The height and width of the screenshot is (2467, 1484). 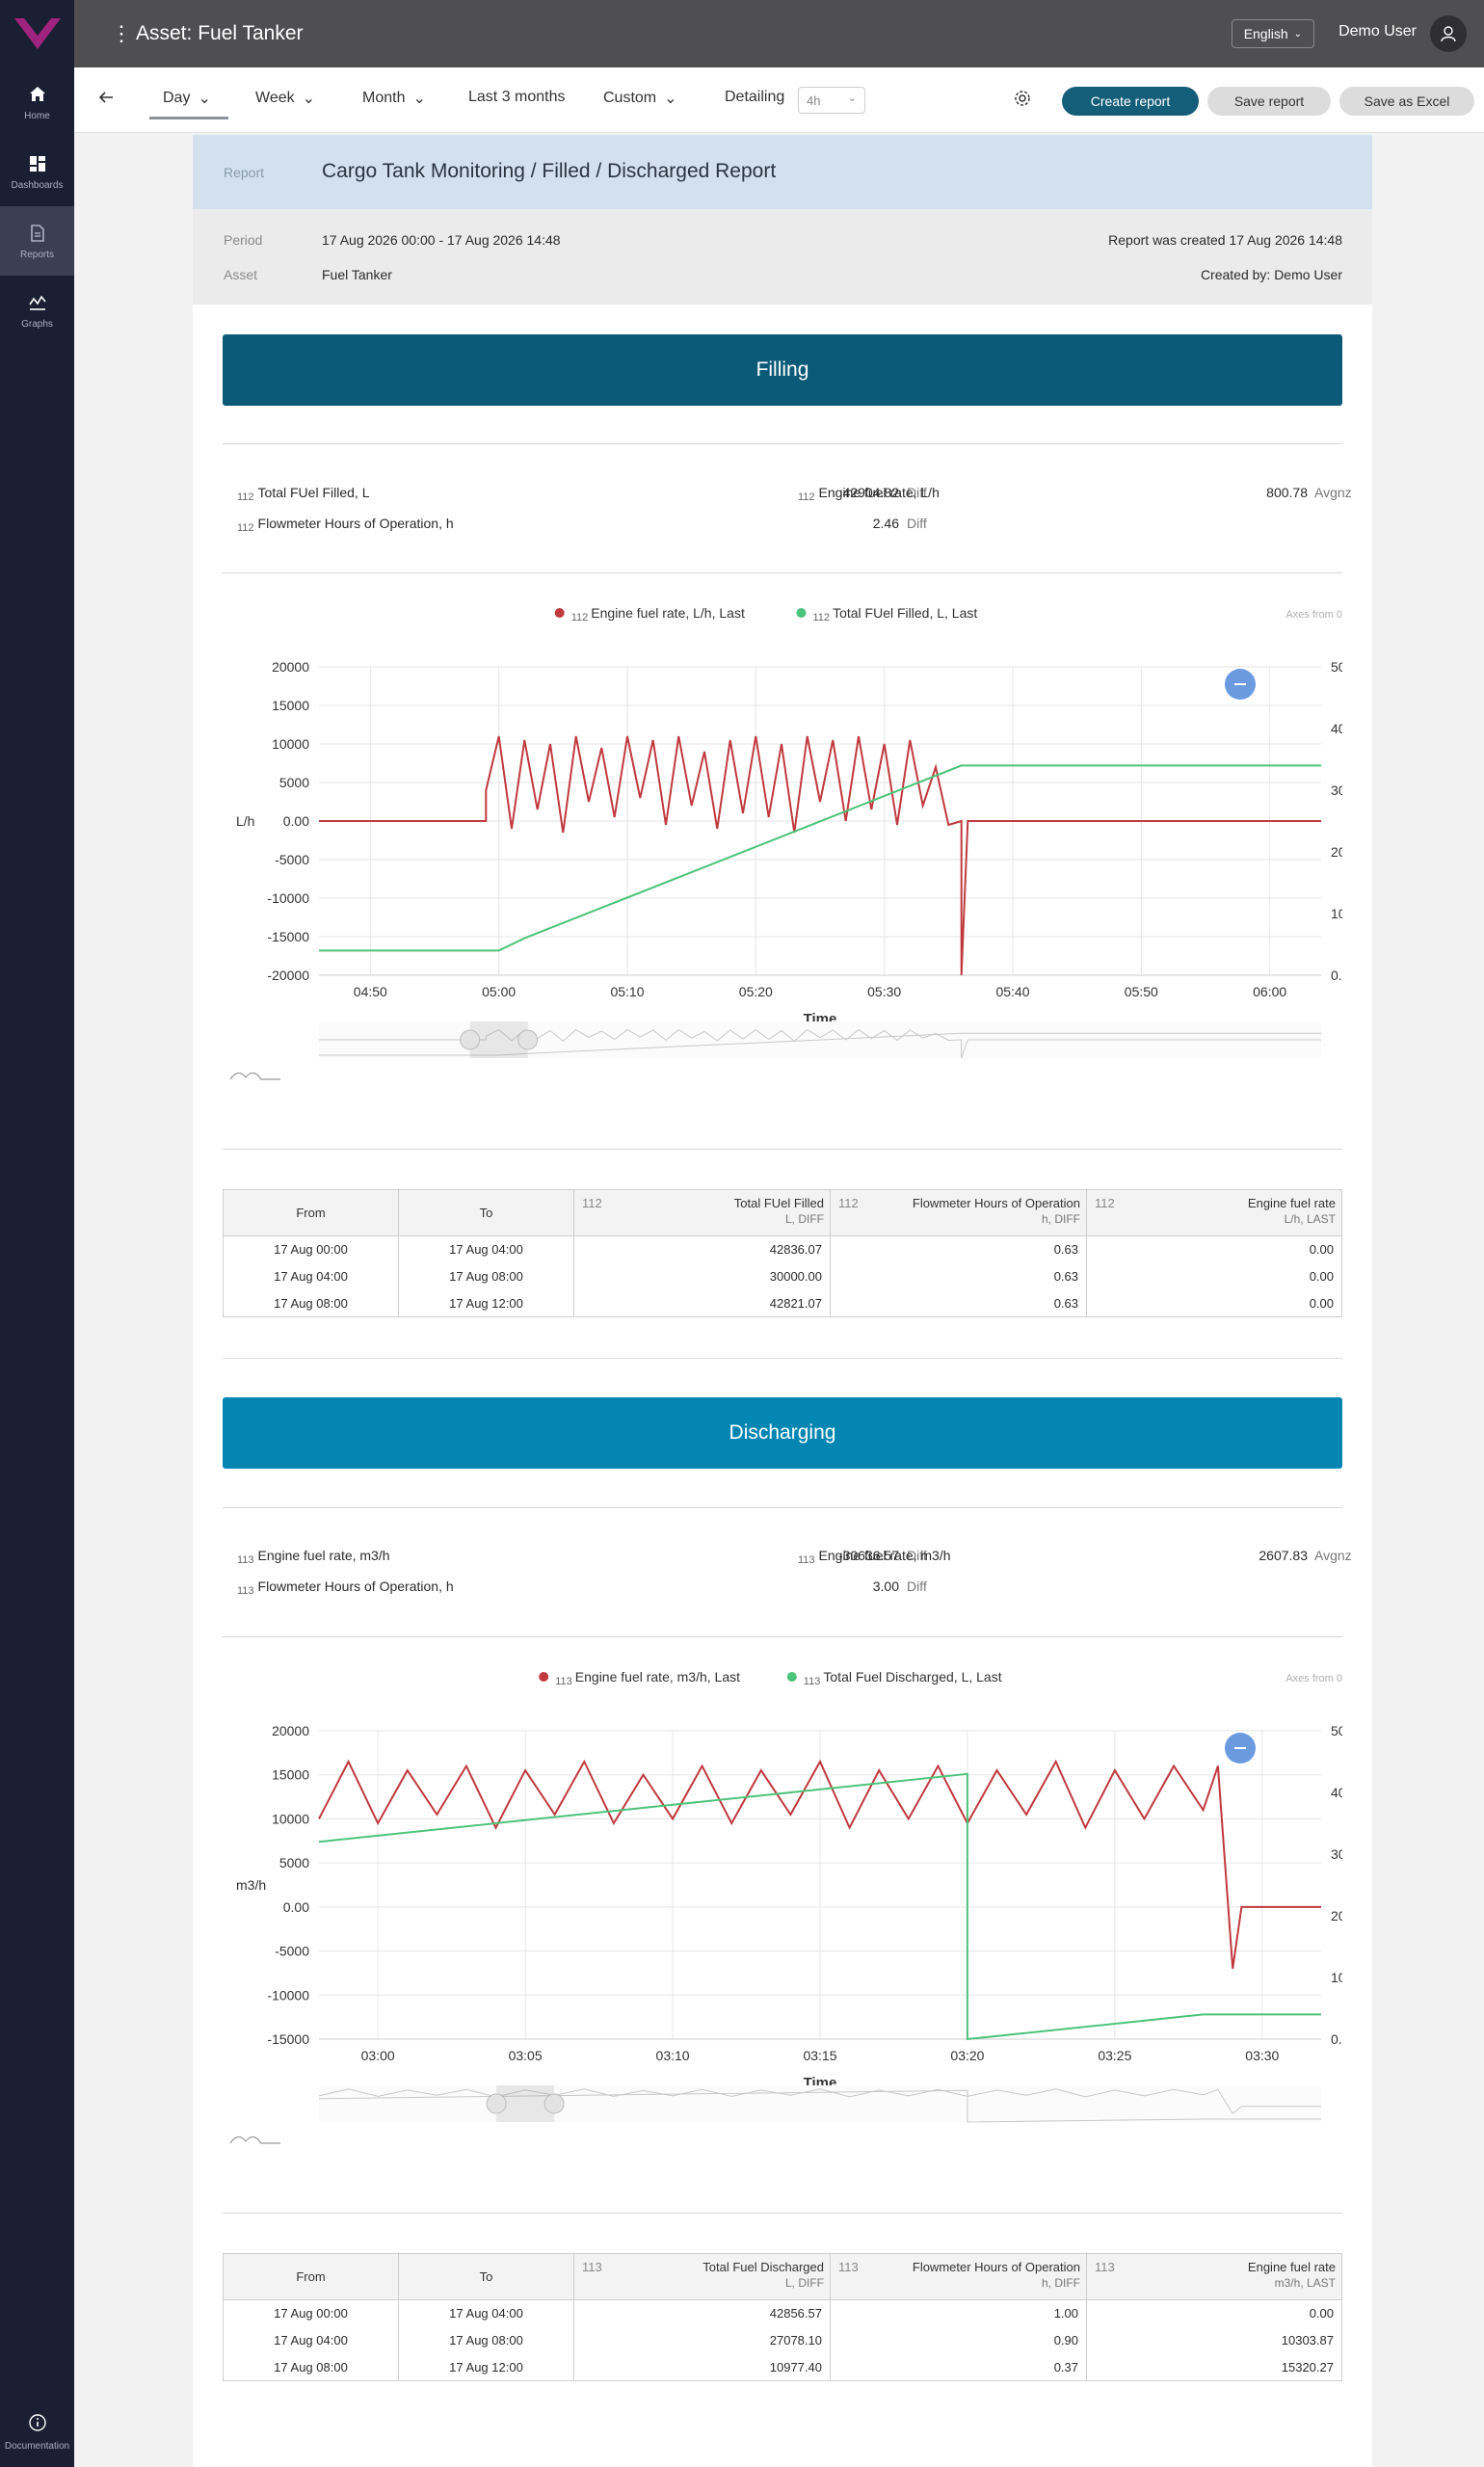 What do you see at coordinates (755, 97) in the screenshot?
I see `detailing-label: Detailing` at bounding box center [755, 97].